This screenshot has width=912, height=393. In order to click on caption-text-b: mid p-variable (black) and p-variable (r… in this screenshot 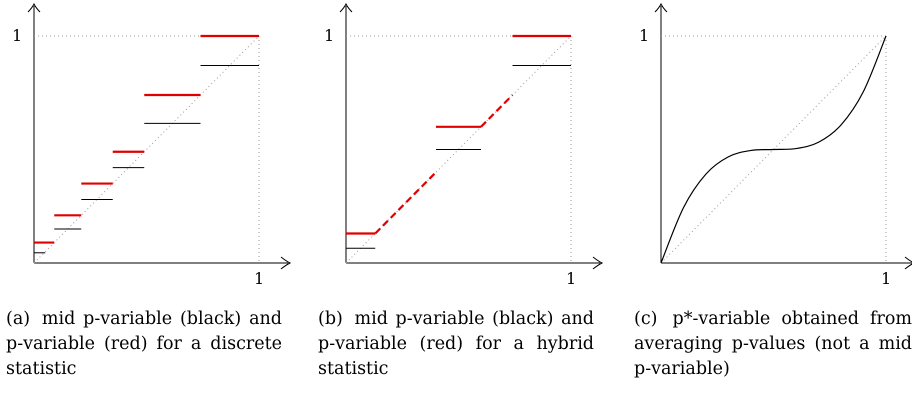, I will do `click(456, 344)`.